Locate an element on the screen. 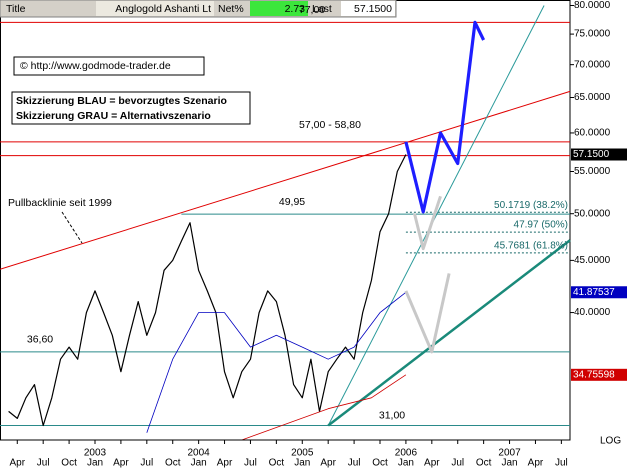  year-label: 2003 is located at coordinates (95, 453).